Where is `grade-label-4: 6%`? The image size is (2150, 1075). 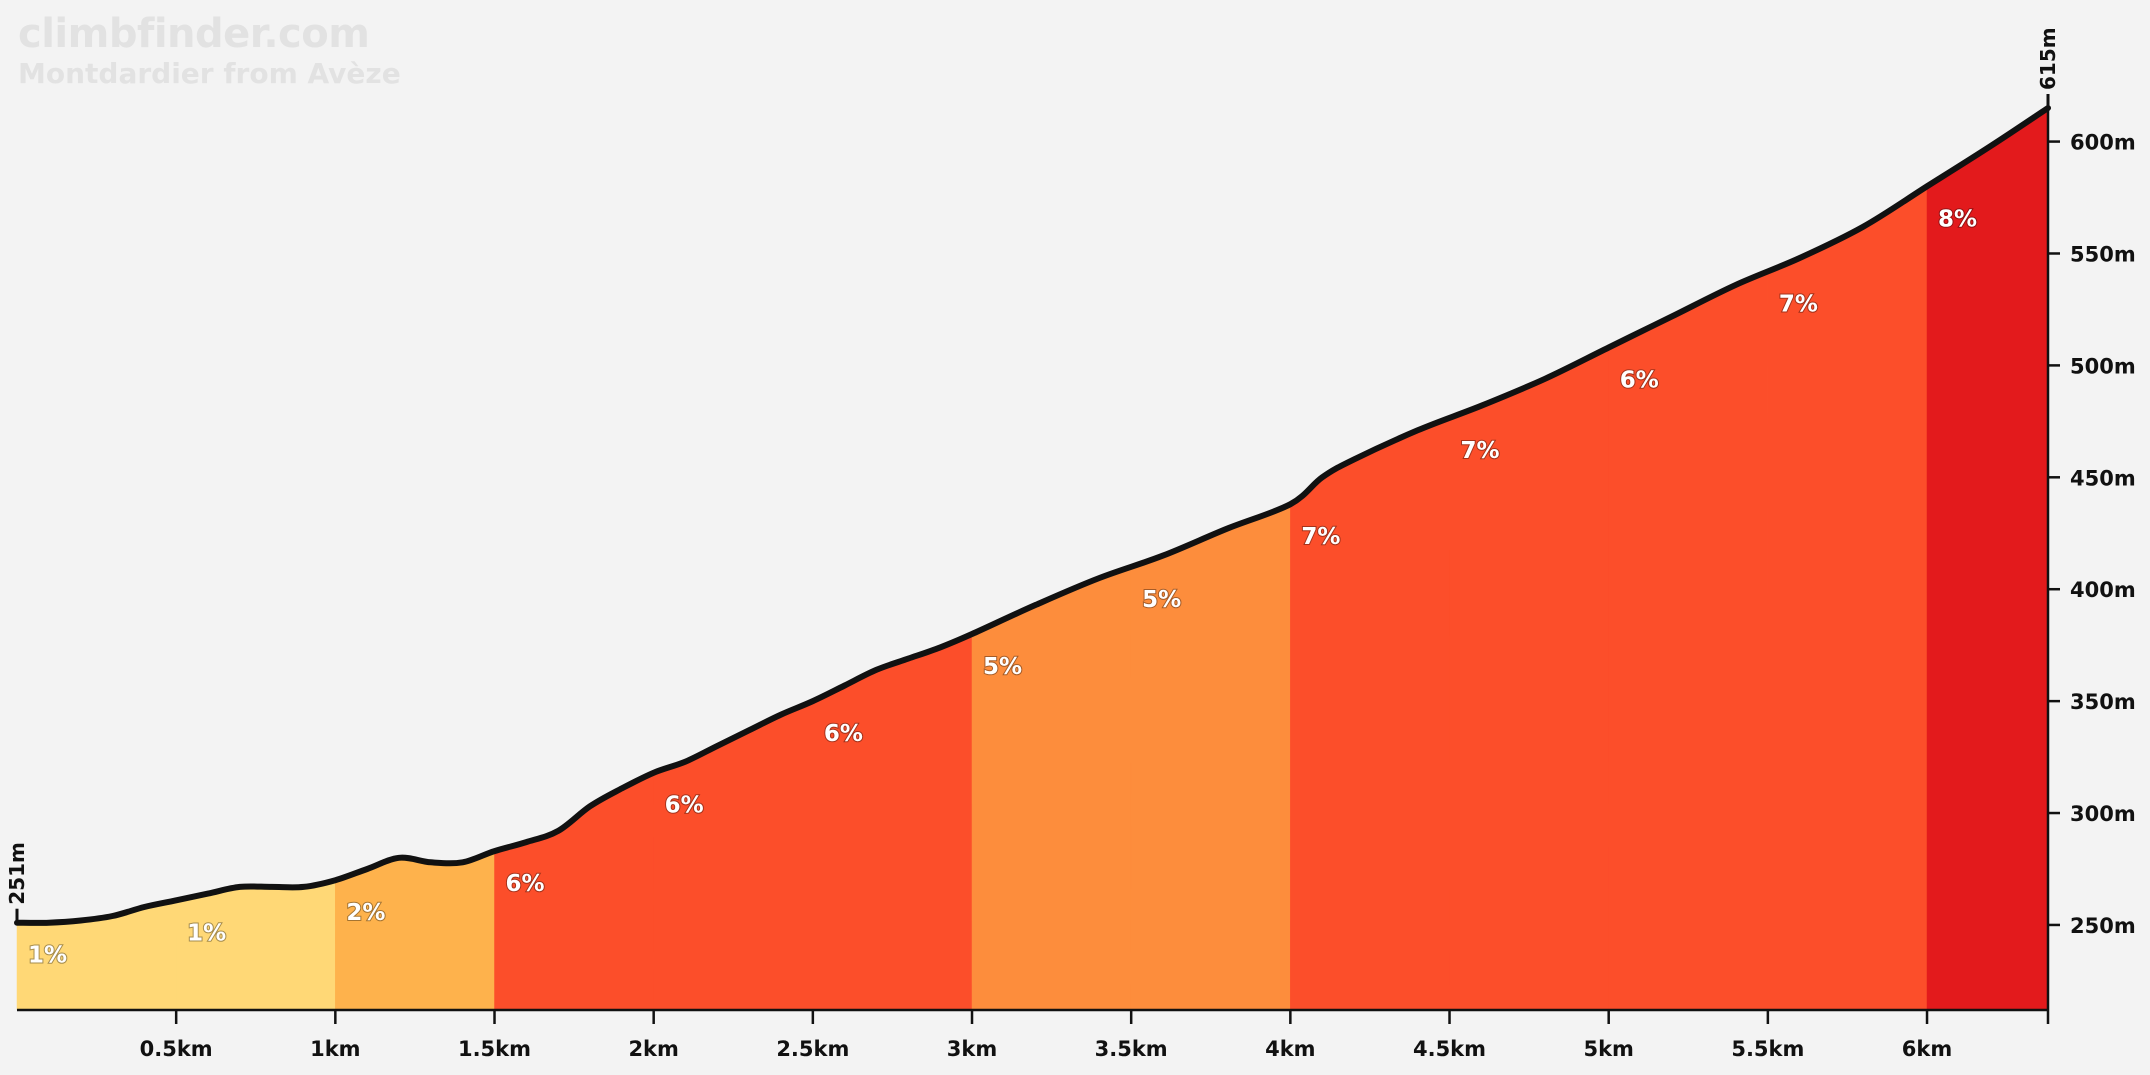 grade-label-4: 6% is located at coordinates (525, 884).